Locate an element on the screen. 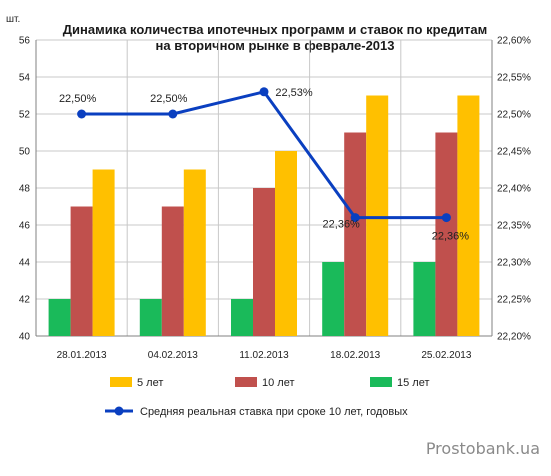  legend-label: 15 лет is located at coordinates (413, 383).